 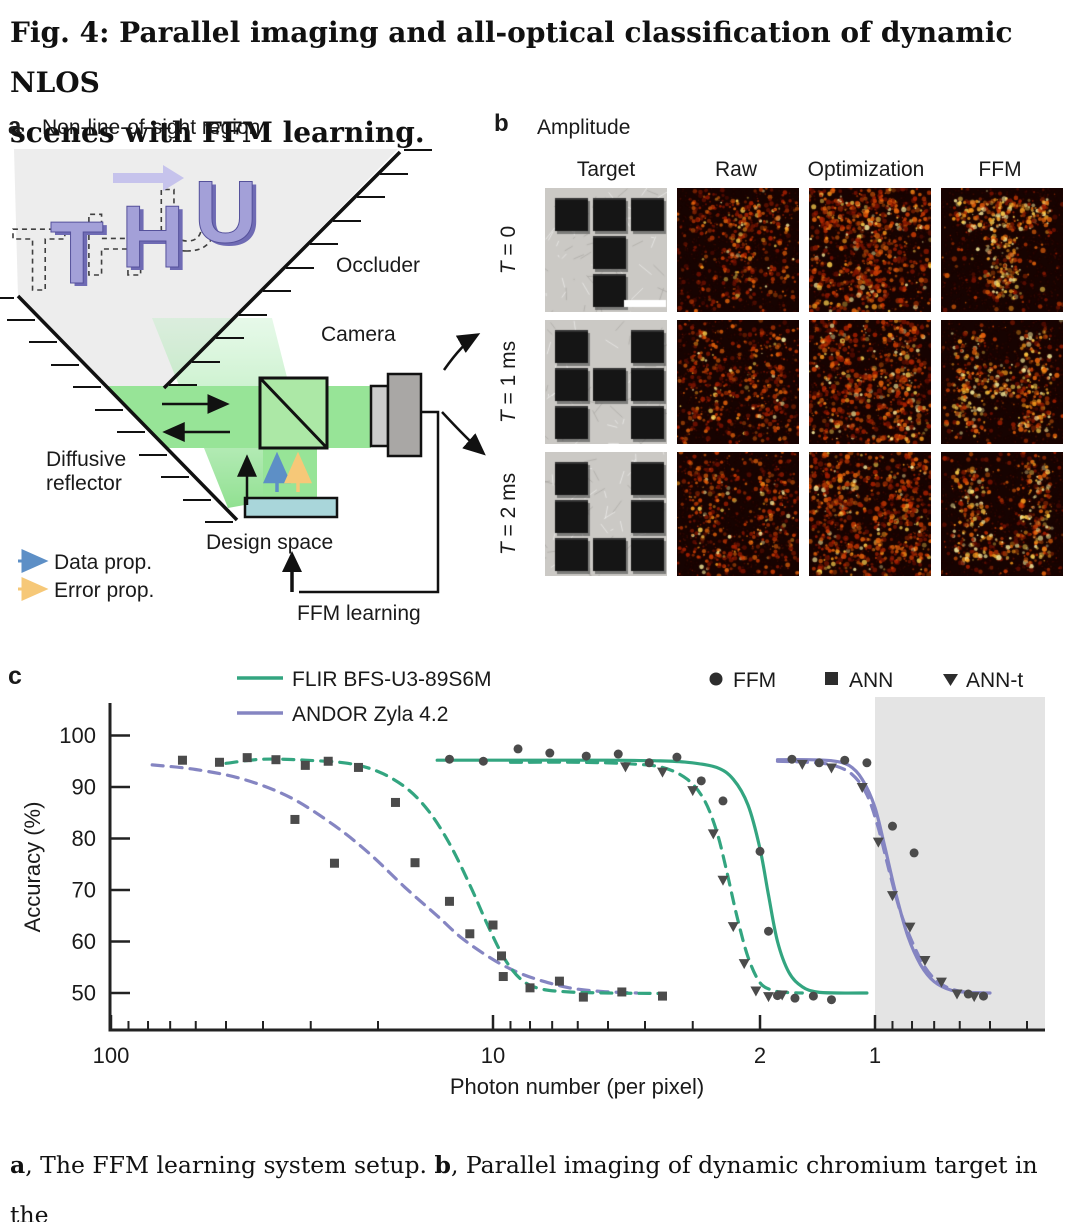 I want to click on legend-ffm-label: FFM, so click(x=754, y=680).